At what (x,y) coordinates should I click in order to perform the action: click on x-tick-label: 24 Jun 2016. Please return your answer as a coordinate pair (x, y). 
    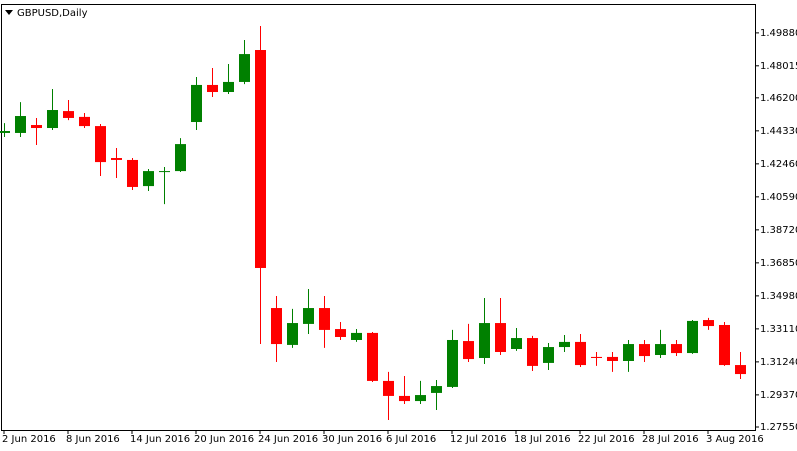
    Looking at the image, I should click on (288, 439).